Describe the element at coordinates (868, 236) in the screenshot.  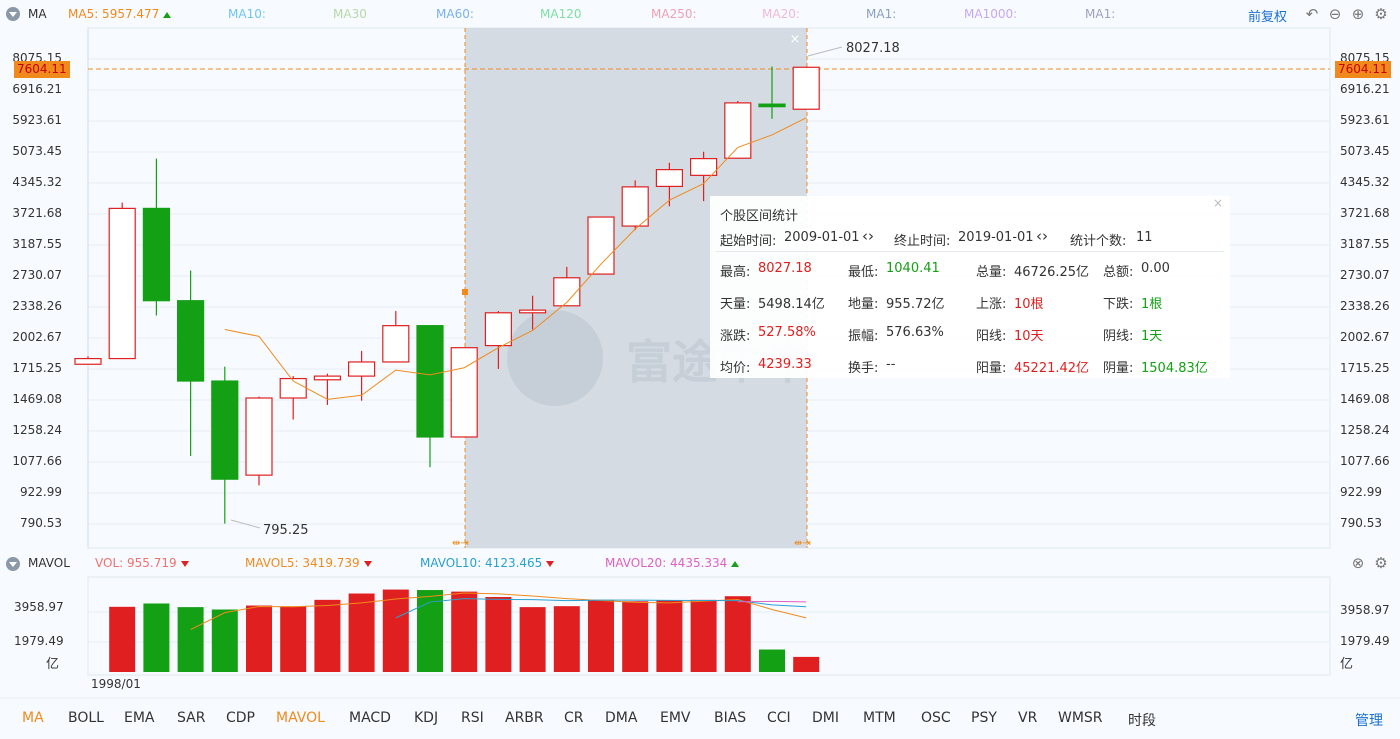
I see `start-time-stepper-icon: ‹›` at that location.